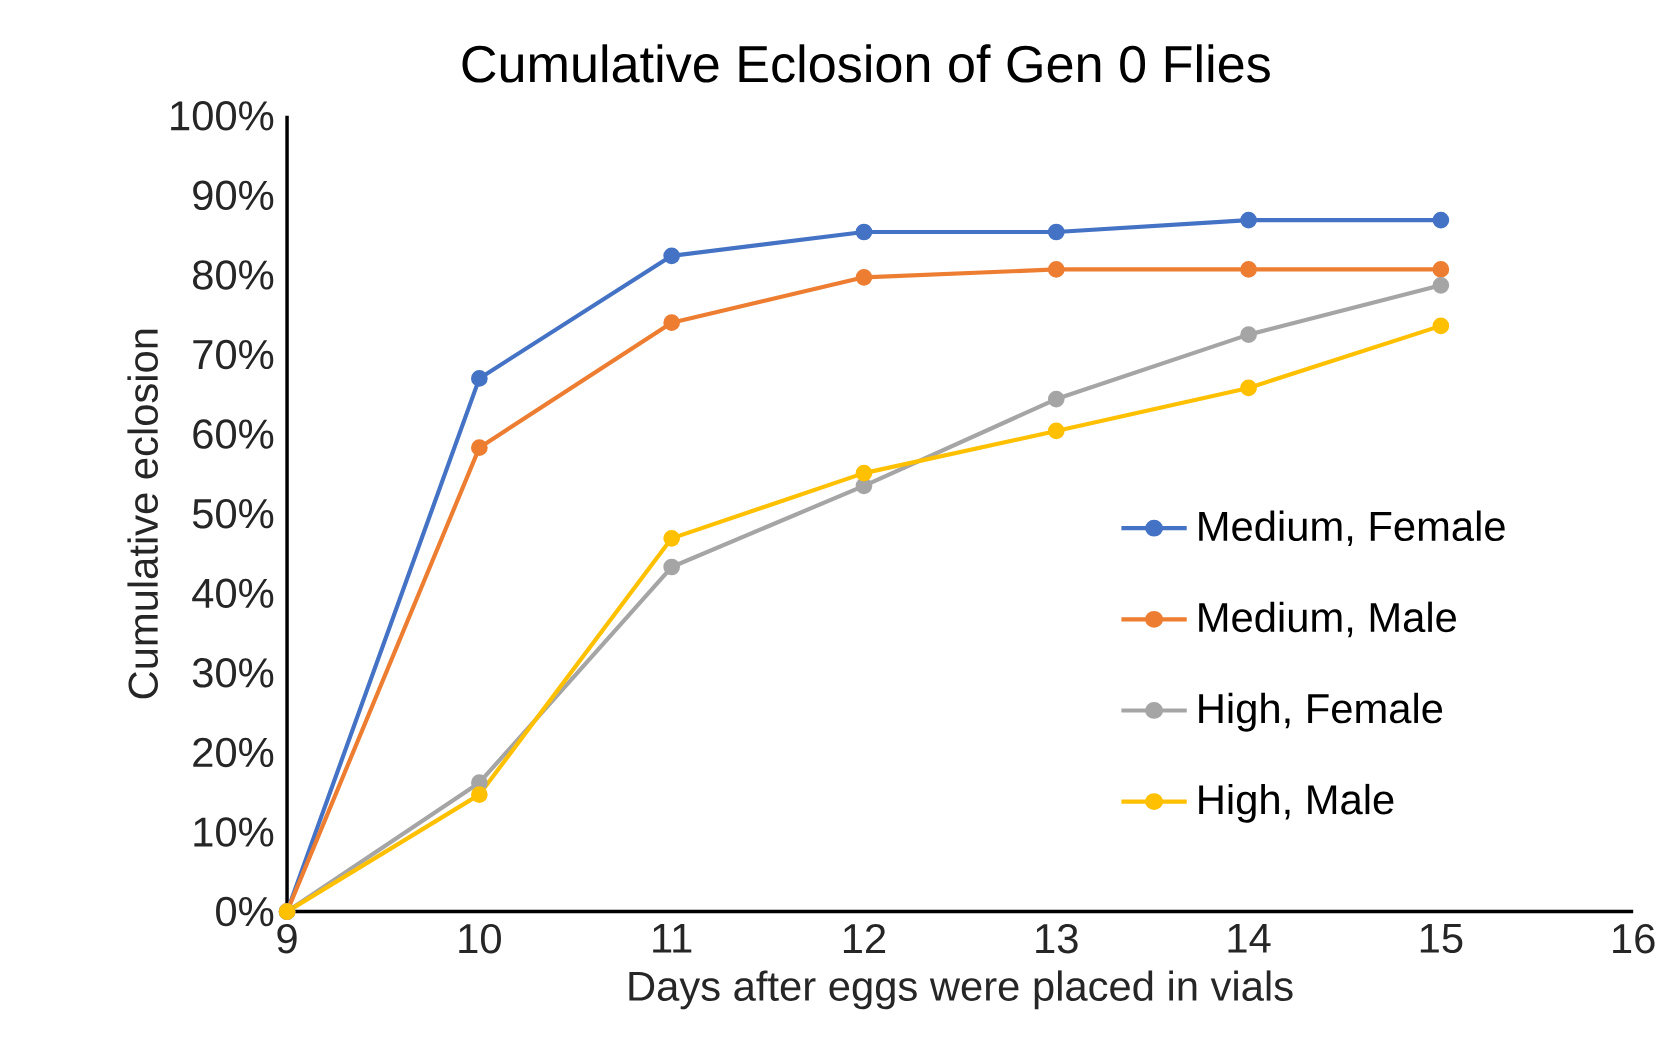 This screenshot has height=1060, width=1668. What do you see at coordinates (672, 938) in the screenshot?
I see `x-tick-label: 11` at bounding box center [672, 938].